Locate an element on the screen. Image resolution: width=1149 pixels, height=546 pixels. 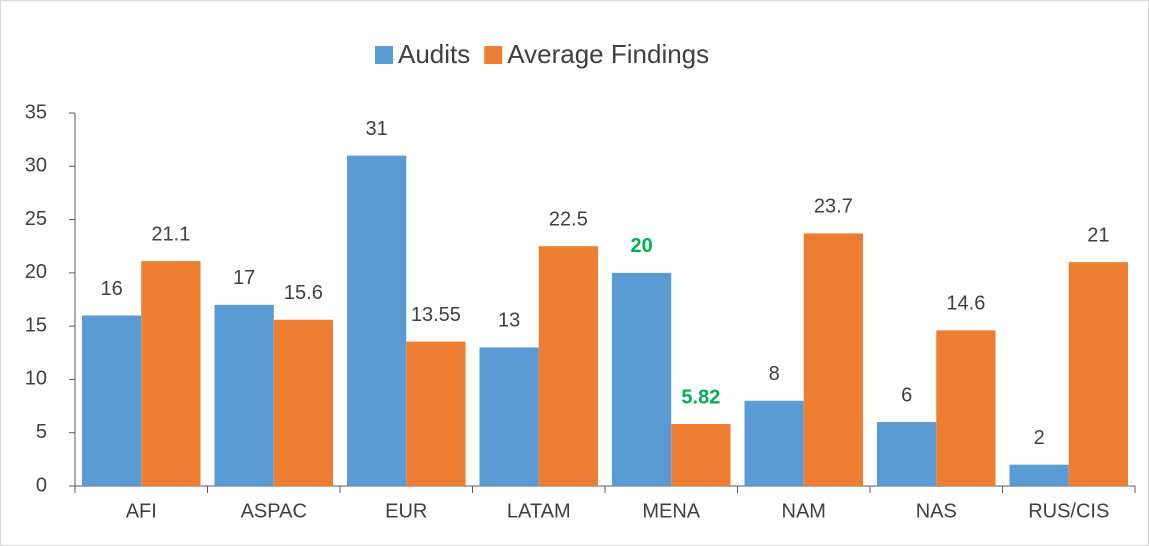
value-label: 8 is located at coordinates (774, 374).